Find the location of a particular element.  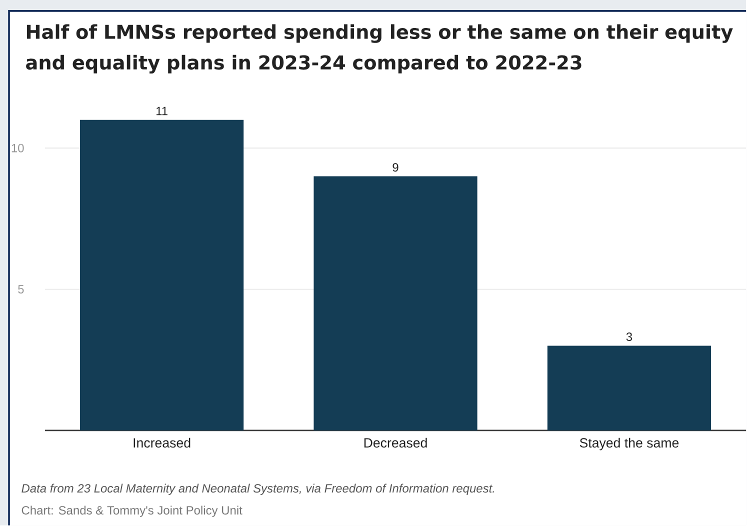

x-tick-label: Stayed the same is located at coordinates (629, 444).